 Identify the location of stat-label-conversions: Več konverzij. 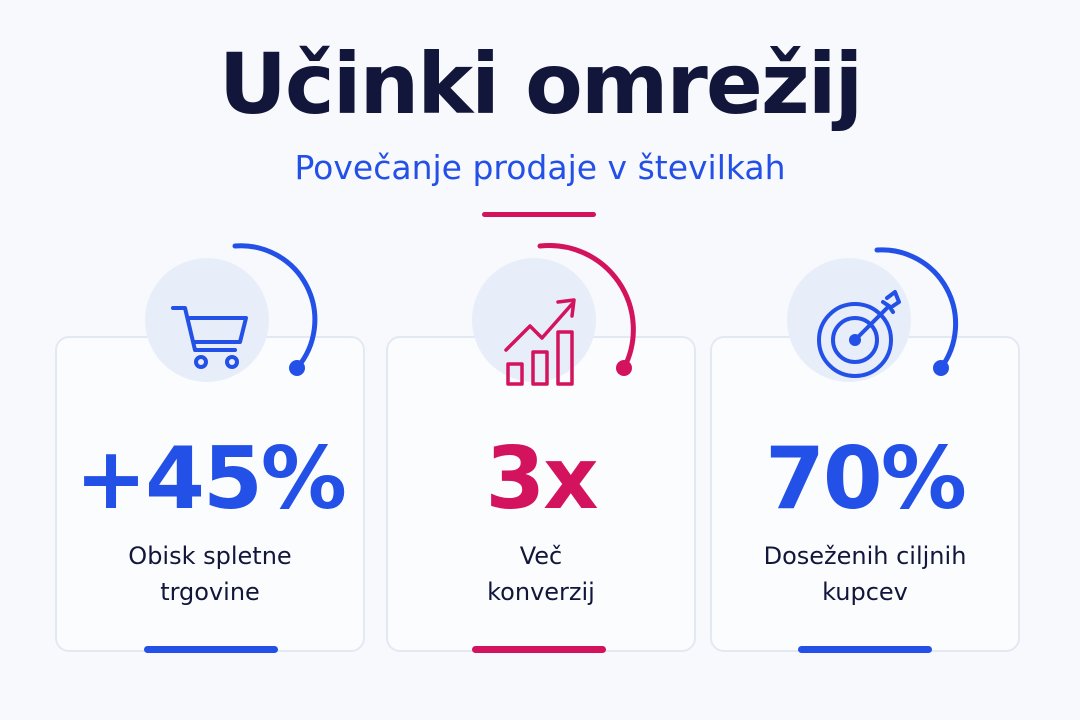
(541, 574).